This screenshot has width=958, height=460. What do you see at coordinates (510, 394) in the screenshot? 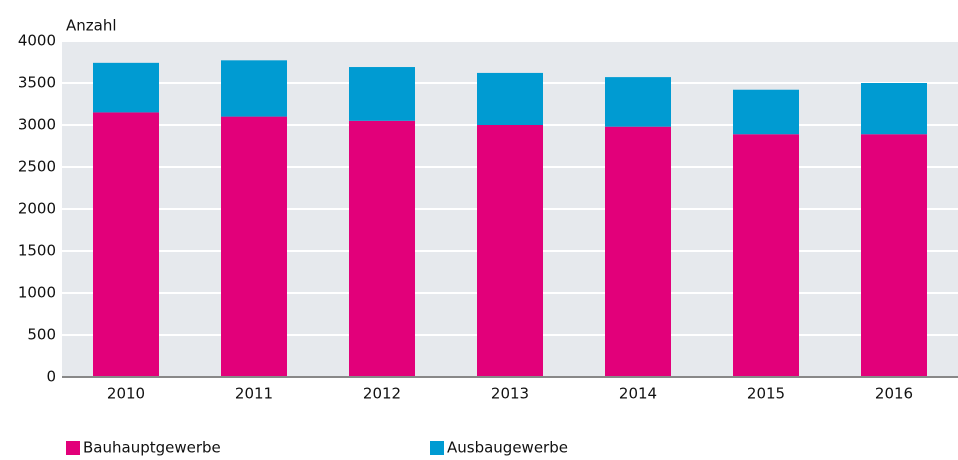
I see `x-tick-label: 2013` at bounding box center [510, 394].